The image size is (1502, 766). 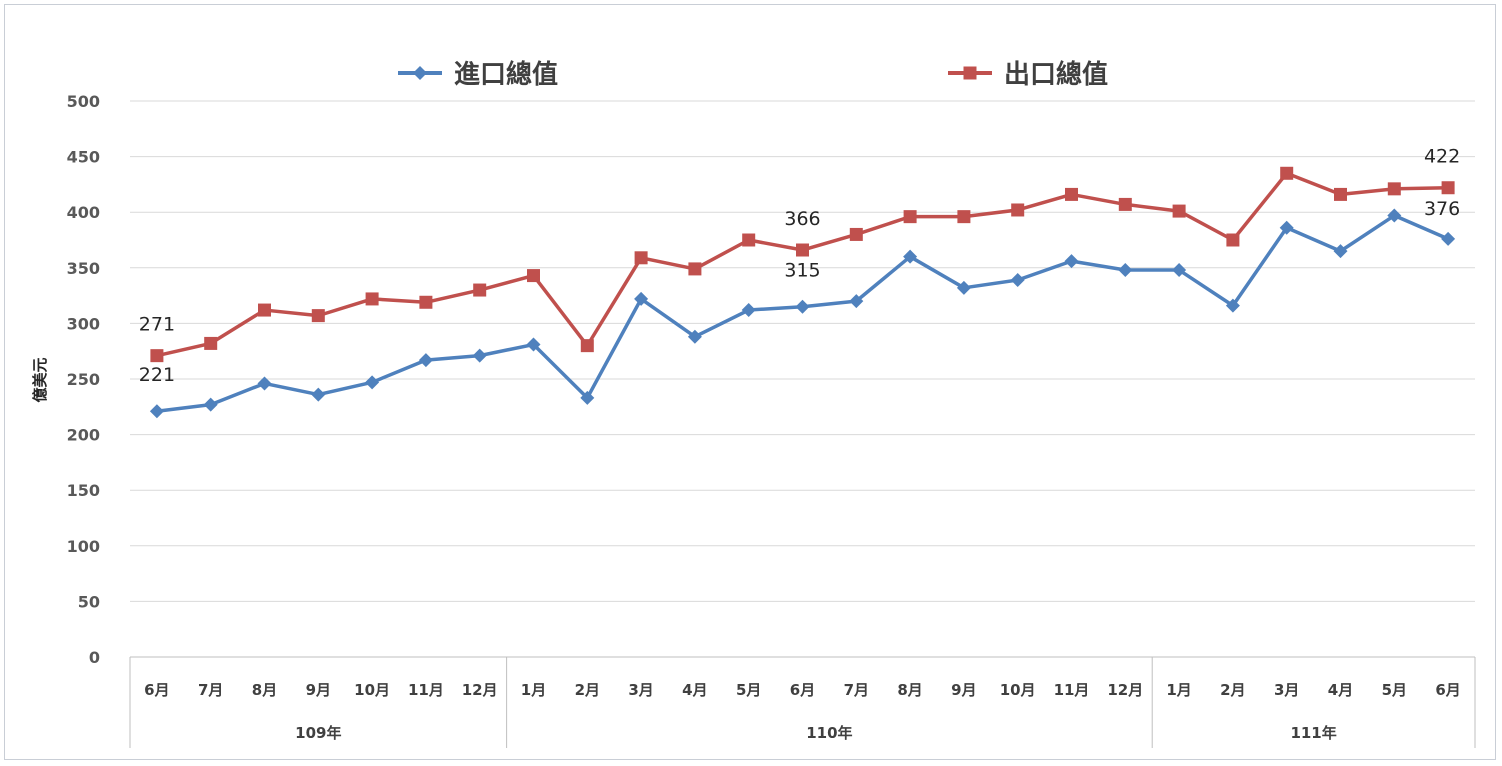 What do you see at coordinates (1313, 733) in the screenshot?
I see `year-group-label: 111年` at bounding box center [1313, 733].